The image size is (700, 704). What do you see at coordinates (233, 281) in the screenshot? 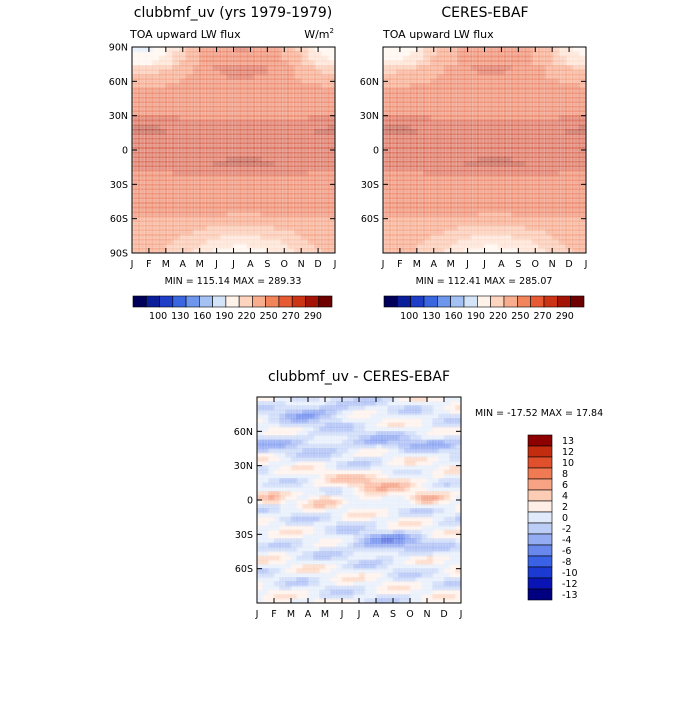
I see `panel-model-stats: MIN = 115.14 MAX = 289.33` at bounding box center [233, 281].